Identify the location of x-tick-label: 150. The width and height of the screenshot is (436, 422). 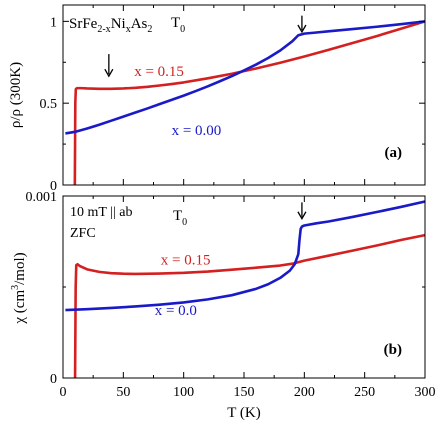
(244, 392).